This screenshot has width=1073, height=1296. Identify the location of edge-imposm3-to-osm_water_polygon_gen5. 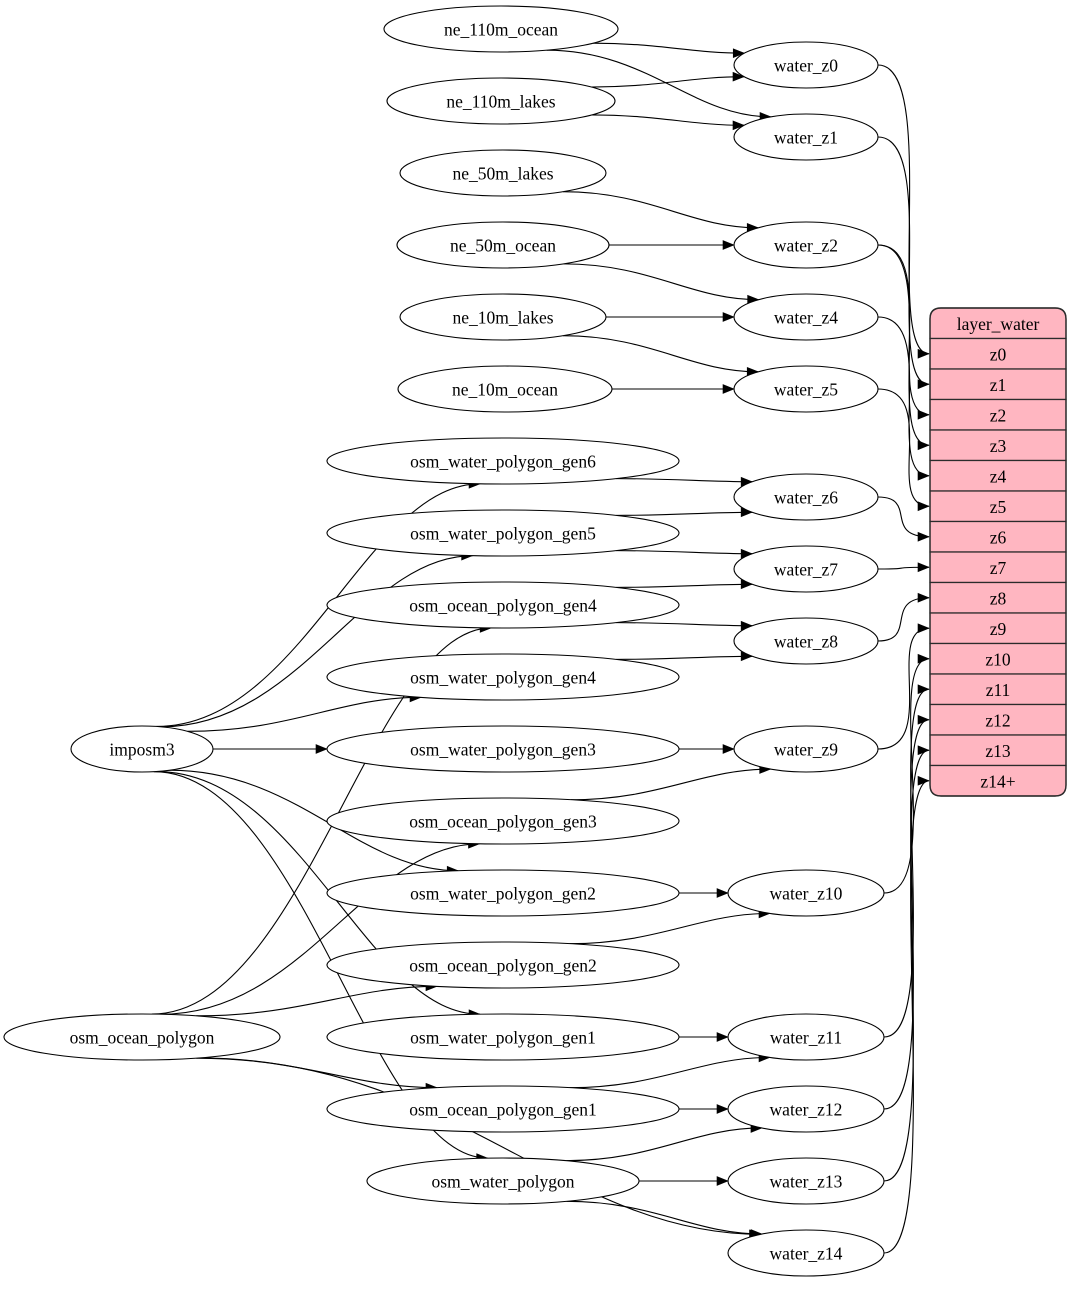
(316, 641).